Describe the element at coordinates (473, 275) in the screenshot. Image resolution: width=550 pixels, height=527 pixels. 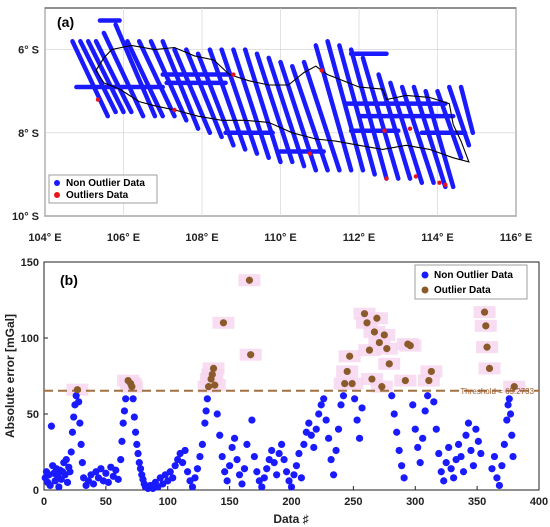
I see `error-legend-label-non-outlier: Non Outlier Data` at that location.